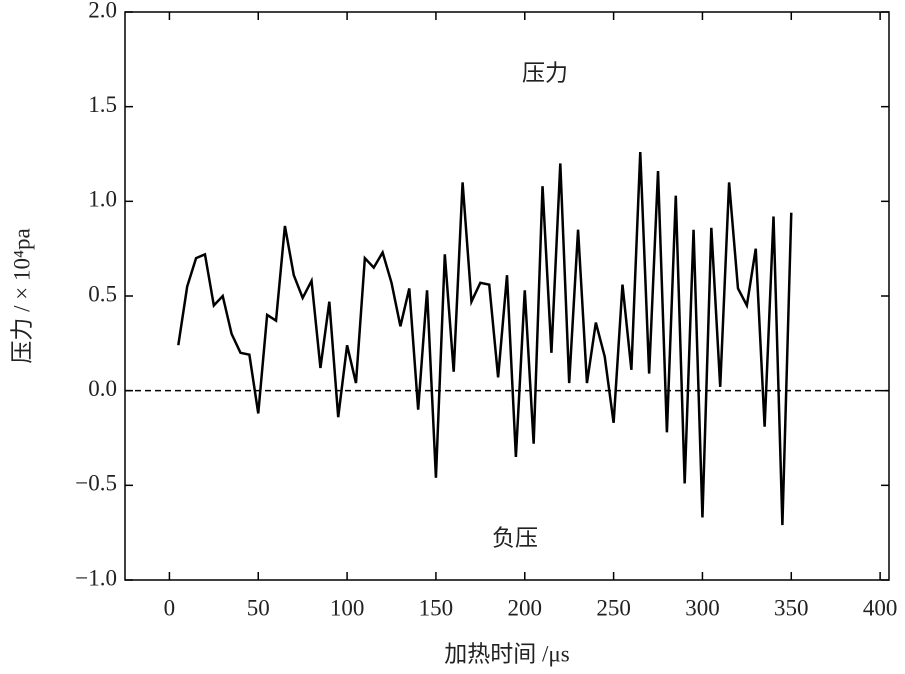 The image size is (905, 674). Describe the element at coordinates (96, 577) in the screenshot. I see `y-tick-label: −1.0` at that location.